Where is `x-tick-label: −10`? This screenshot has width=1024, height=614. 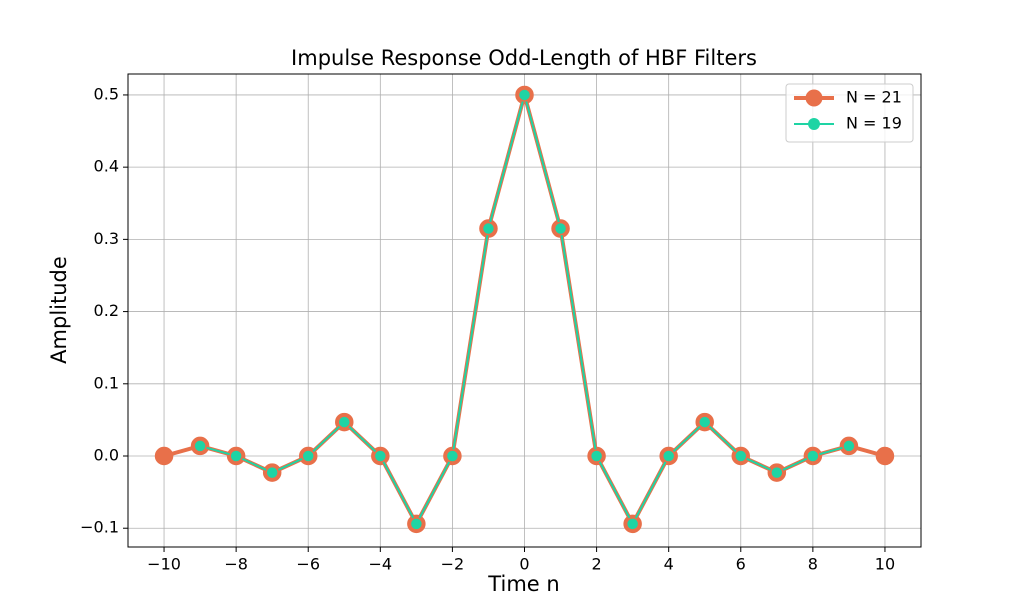 x-tick-label: −10 is located at coordinates (164, 564).